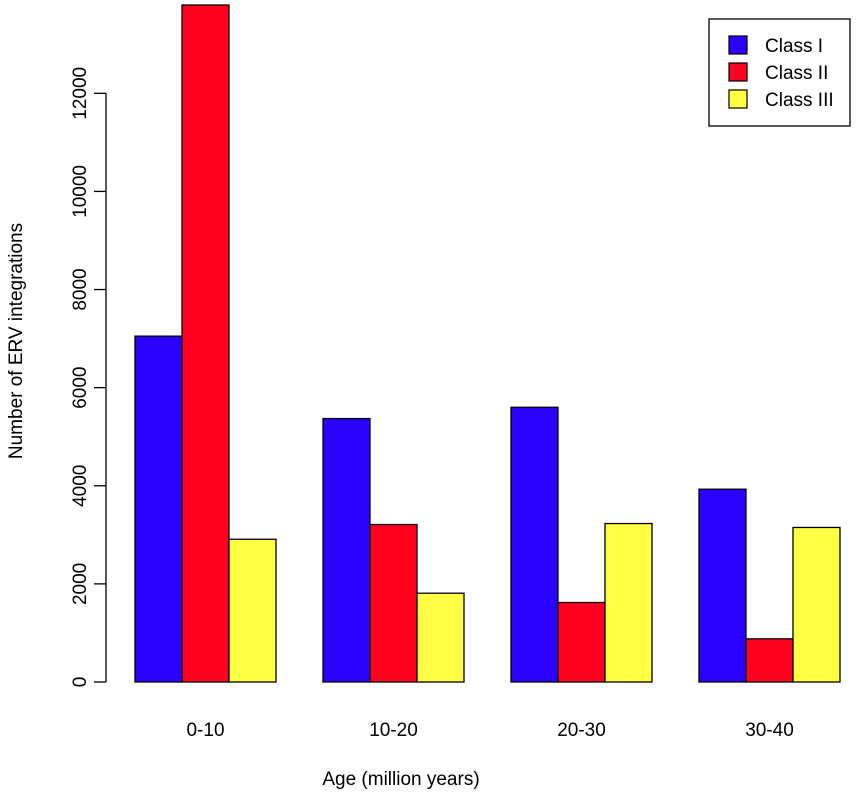 The image size is (862, 800). Describe the element at coordinates (796, 73) in the screenshot. I see `legend-label: Class II` at that location.